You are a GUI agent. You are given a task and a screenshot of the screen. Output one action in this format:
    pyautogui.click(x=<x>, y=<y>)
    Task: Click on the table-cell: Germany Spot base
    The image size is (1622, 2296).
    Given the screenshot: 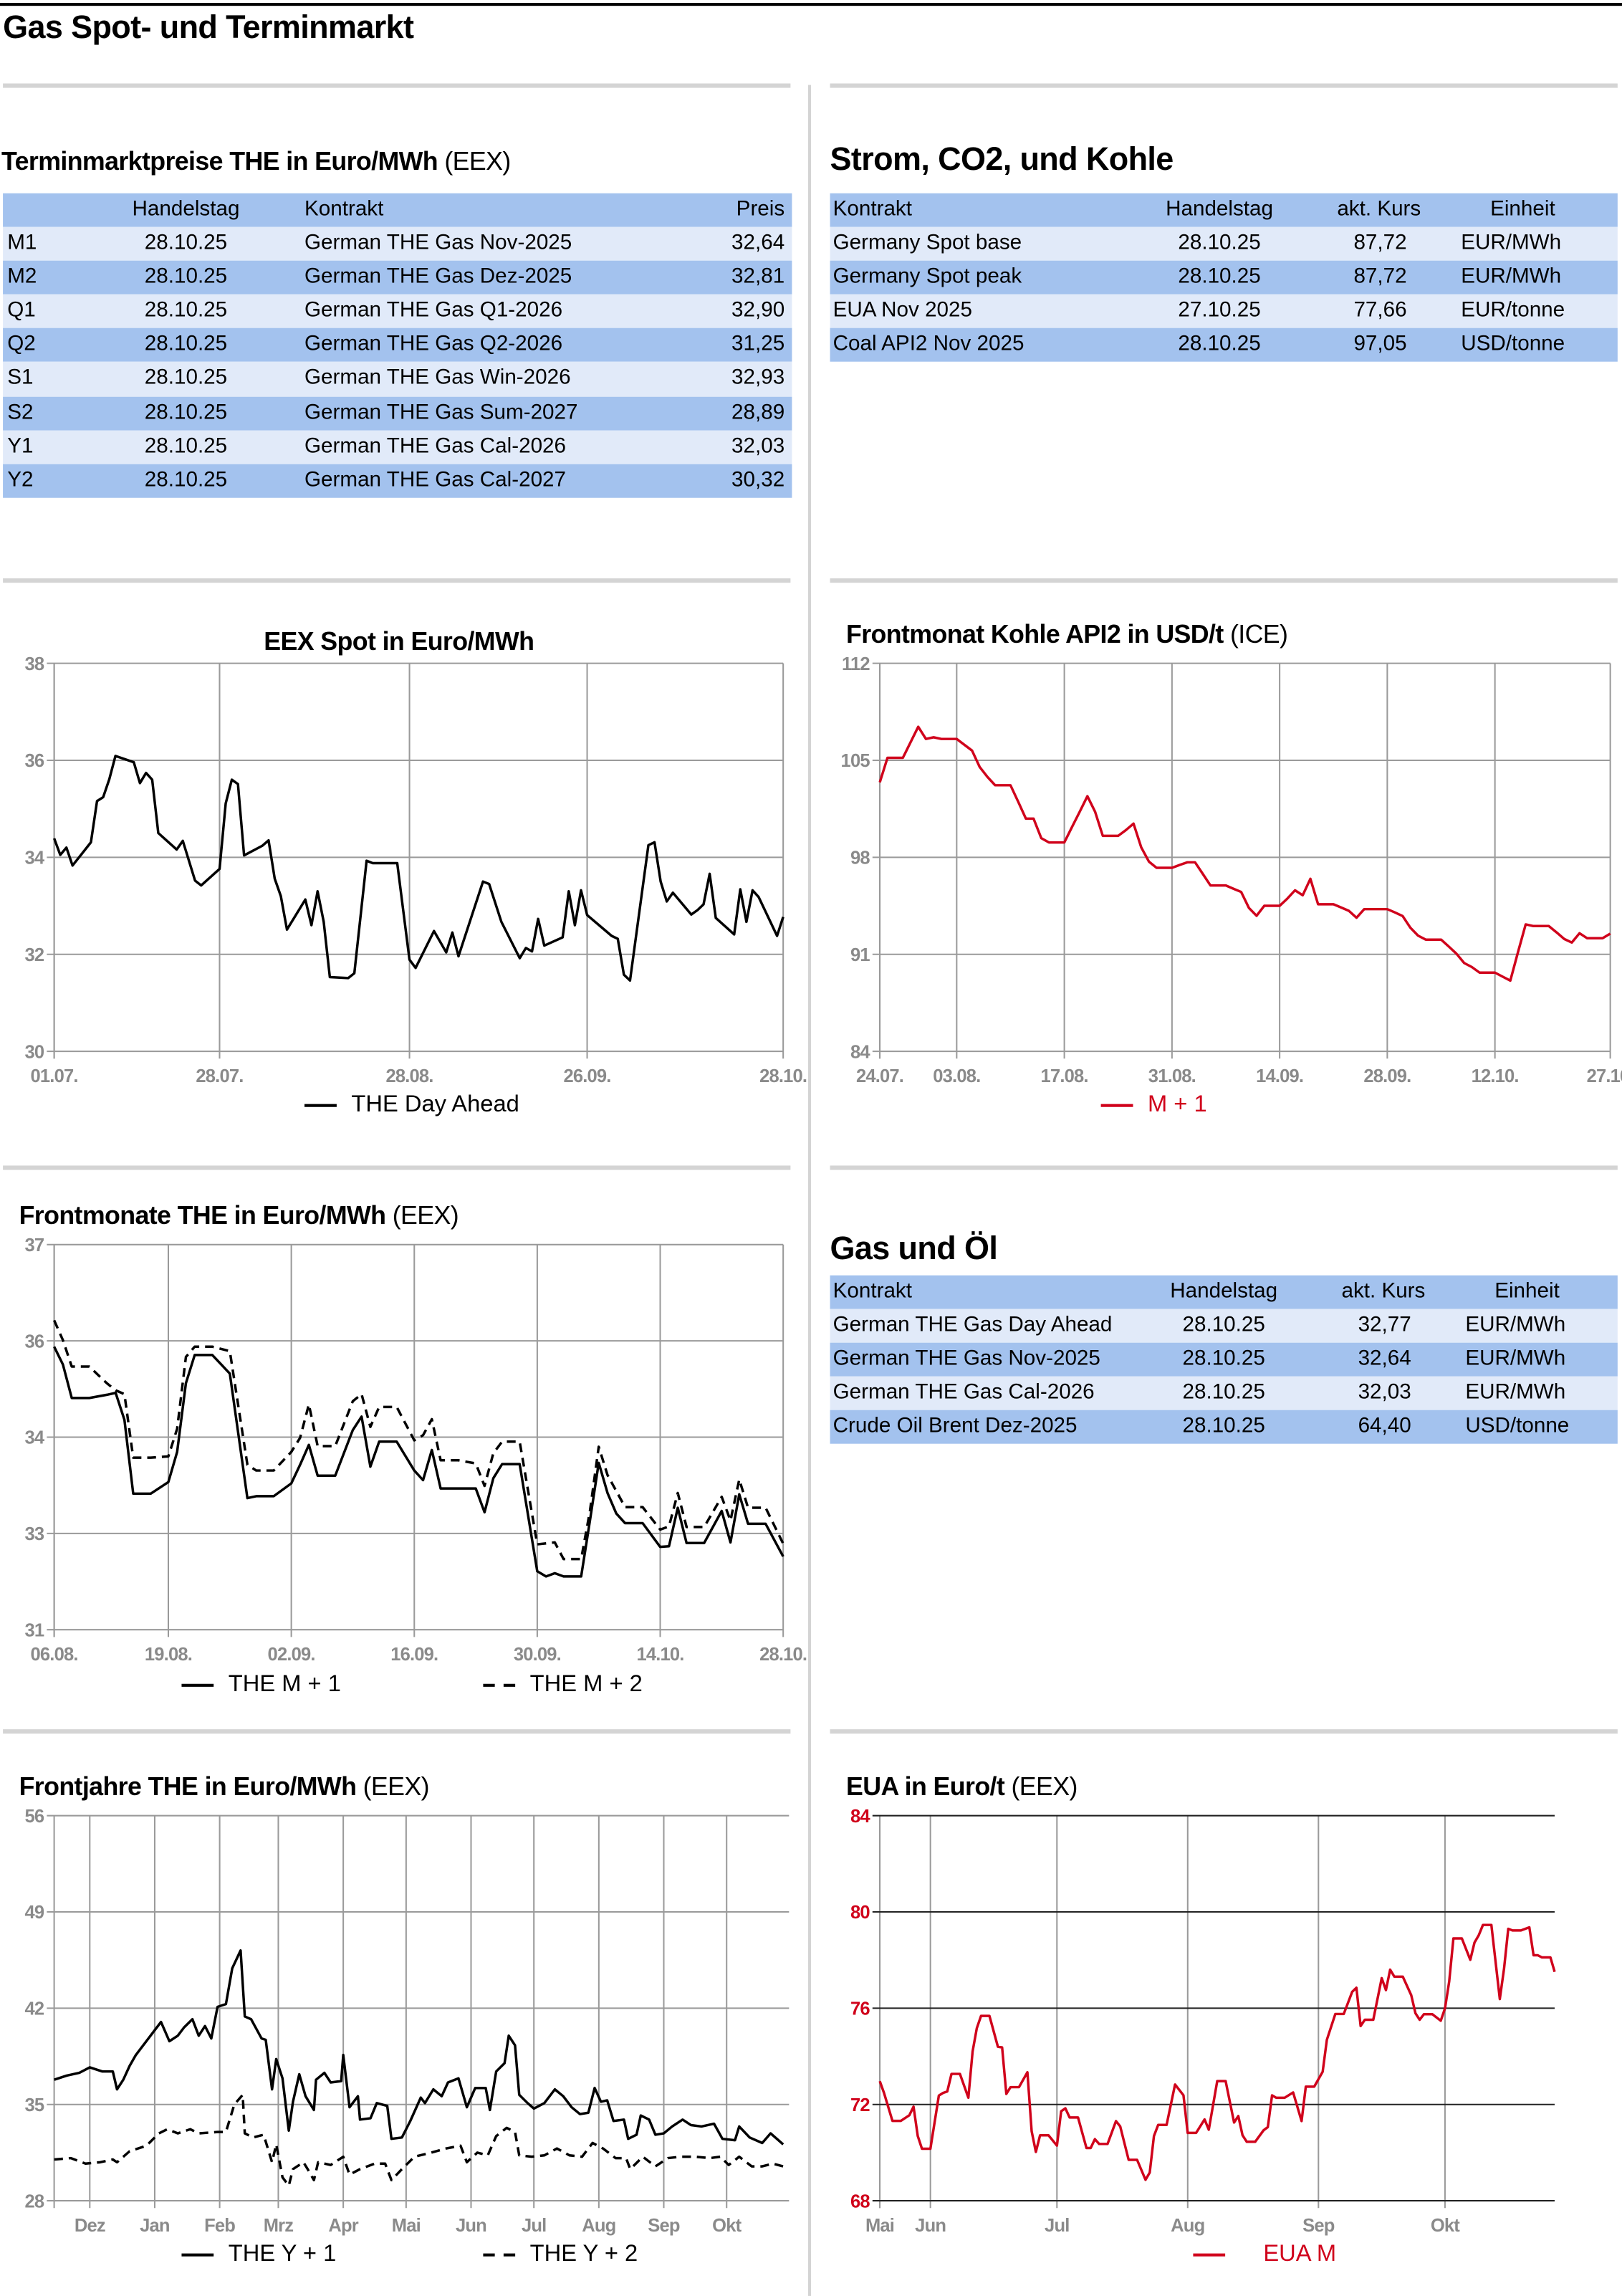 What is the action you would take?
    pyautogui.click(x=927, y=243)
    